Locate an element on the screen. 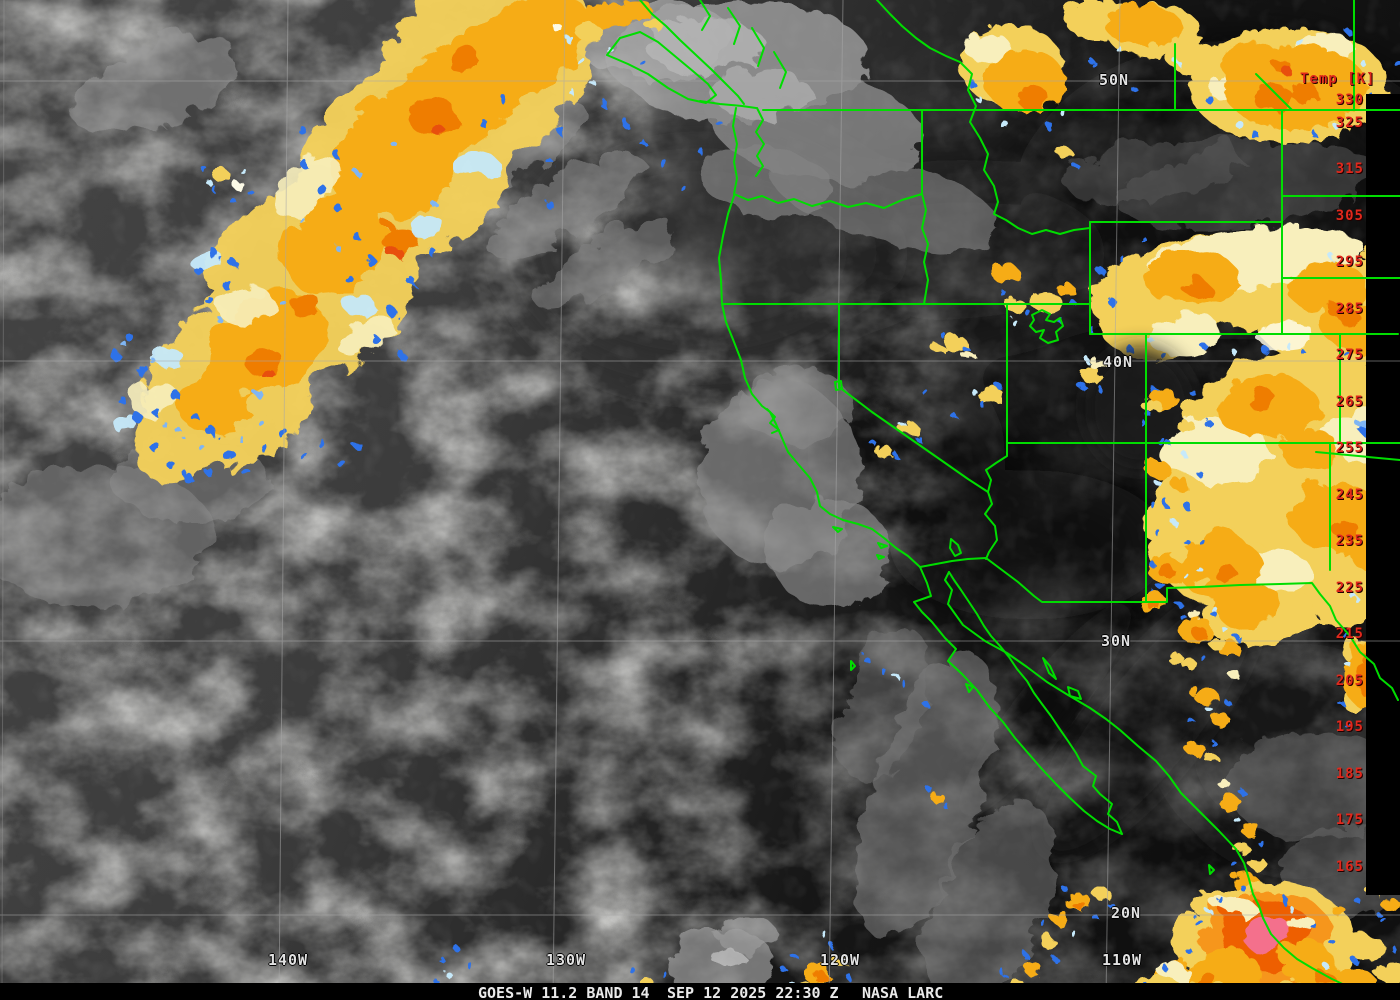 The image size is (1400, 1000). california-coast is located at coordinates (821, 435).